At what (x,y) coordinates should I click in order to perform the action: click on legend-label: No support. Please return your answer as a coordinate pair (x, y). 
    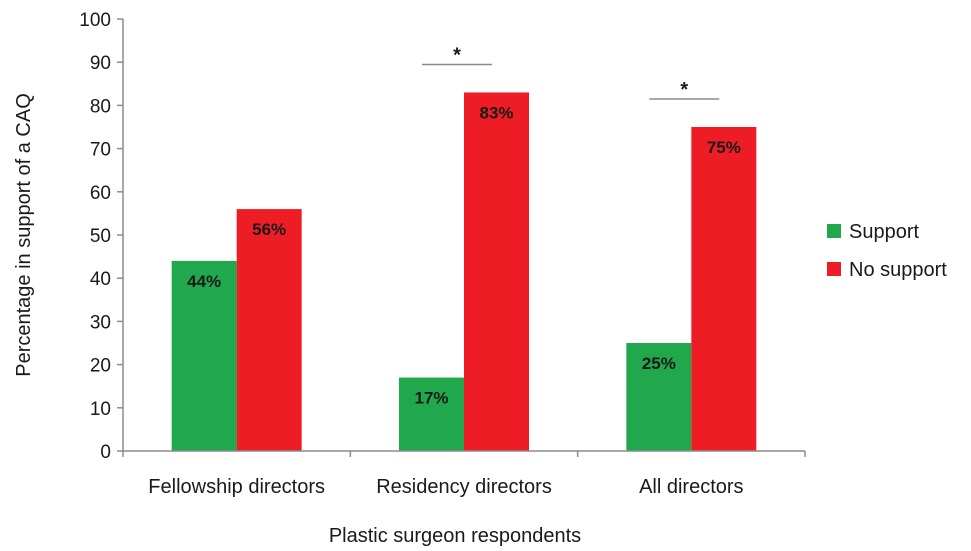
    Looking at the image, I should click on (898, 270).